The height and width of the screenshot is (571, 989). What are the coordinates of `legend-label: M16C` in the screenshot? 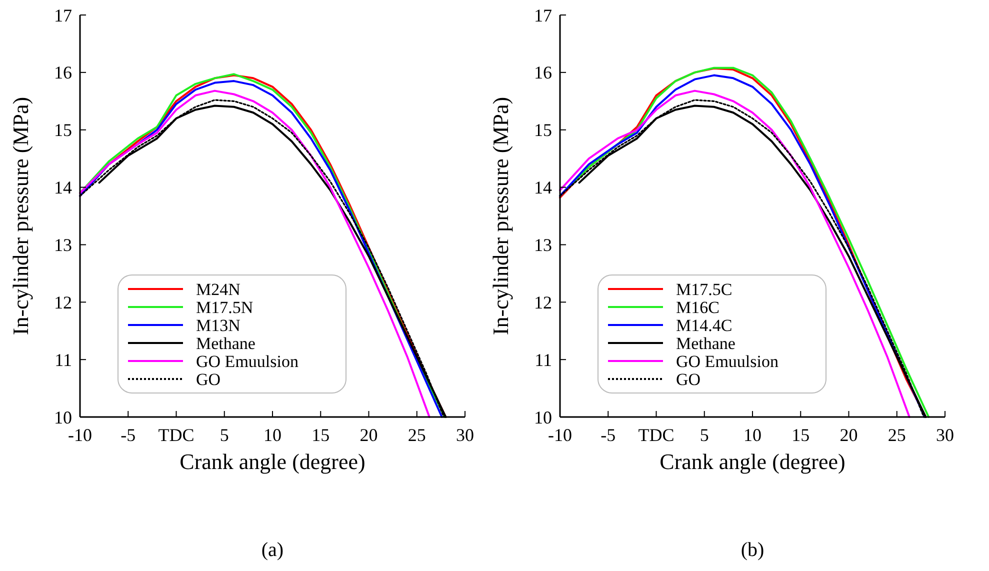 It's located at (698, 307).